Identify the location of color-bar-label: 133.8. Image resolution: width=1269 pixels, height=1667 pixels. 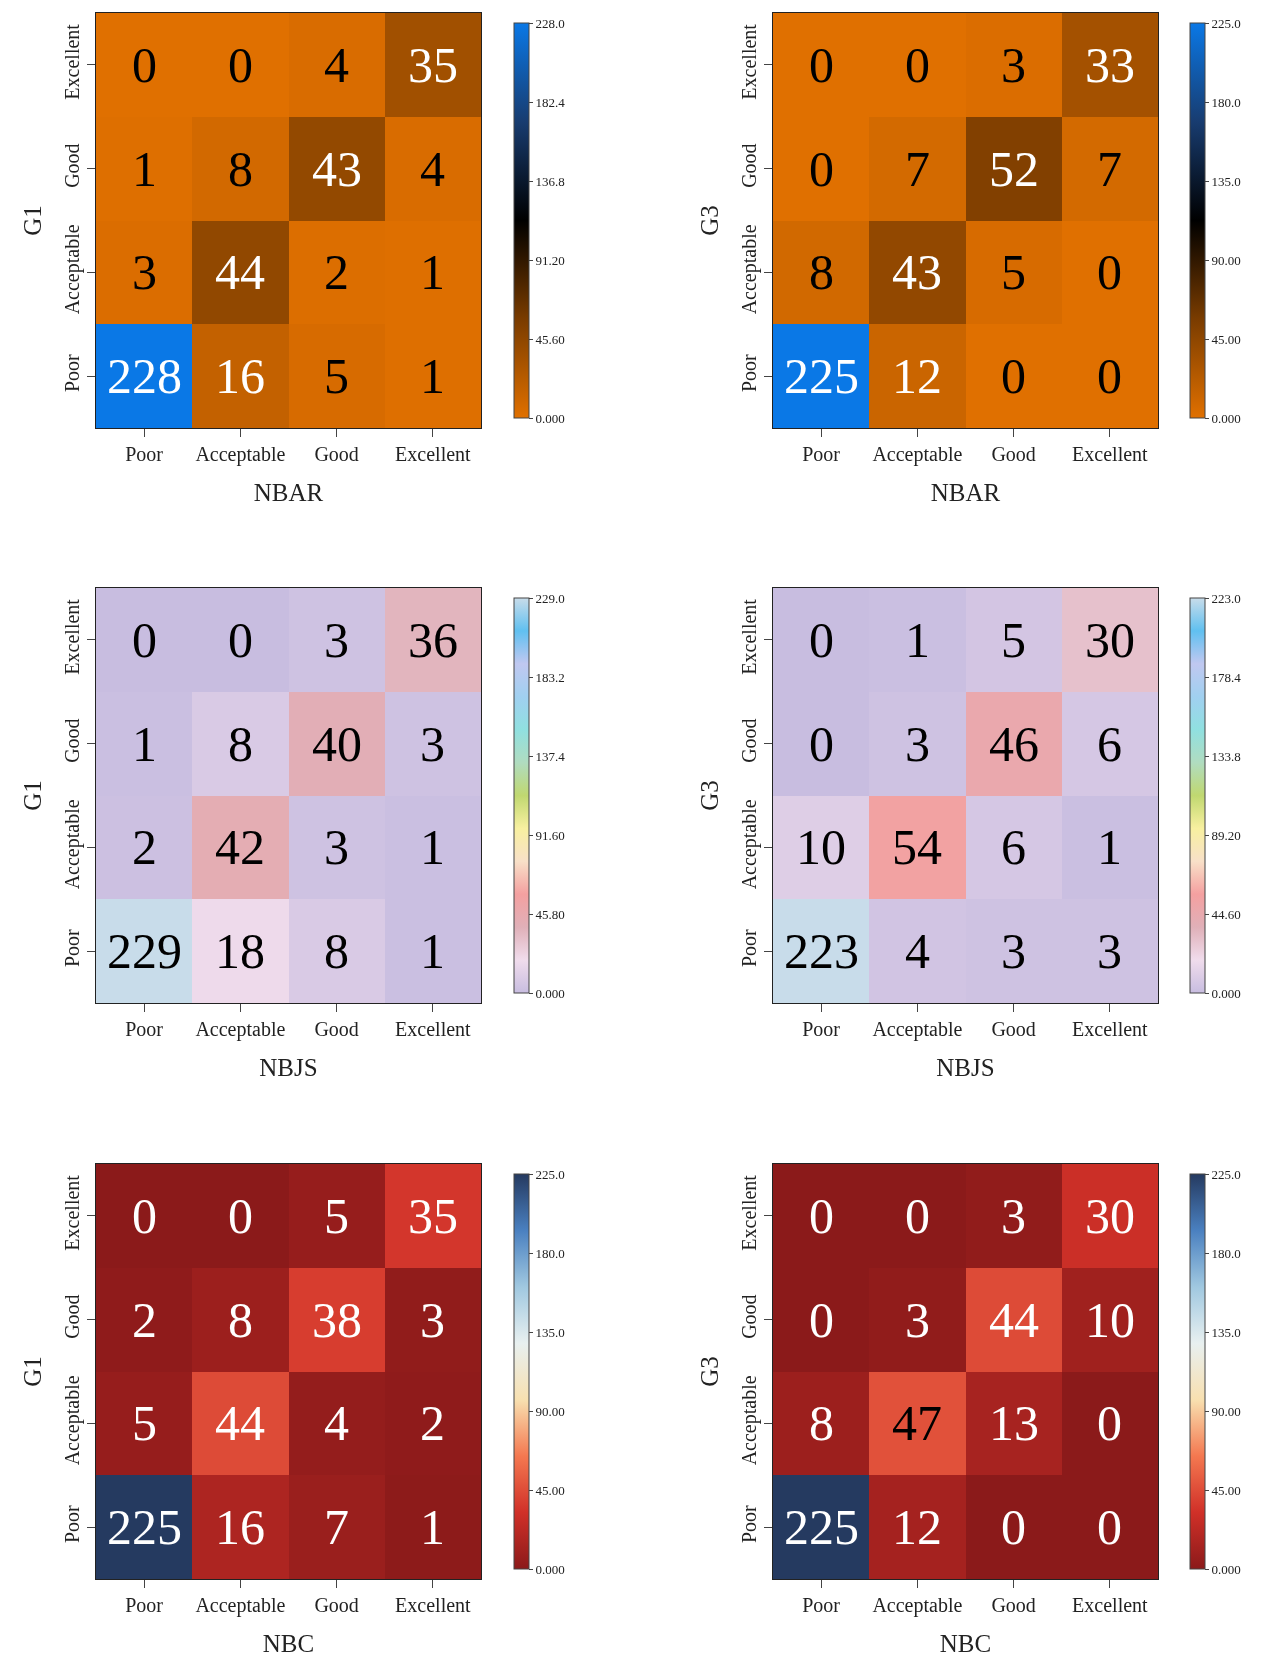
(1226, 756).